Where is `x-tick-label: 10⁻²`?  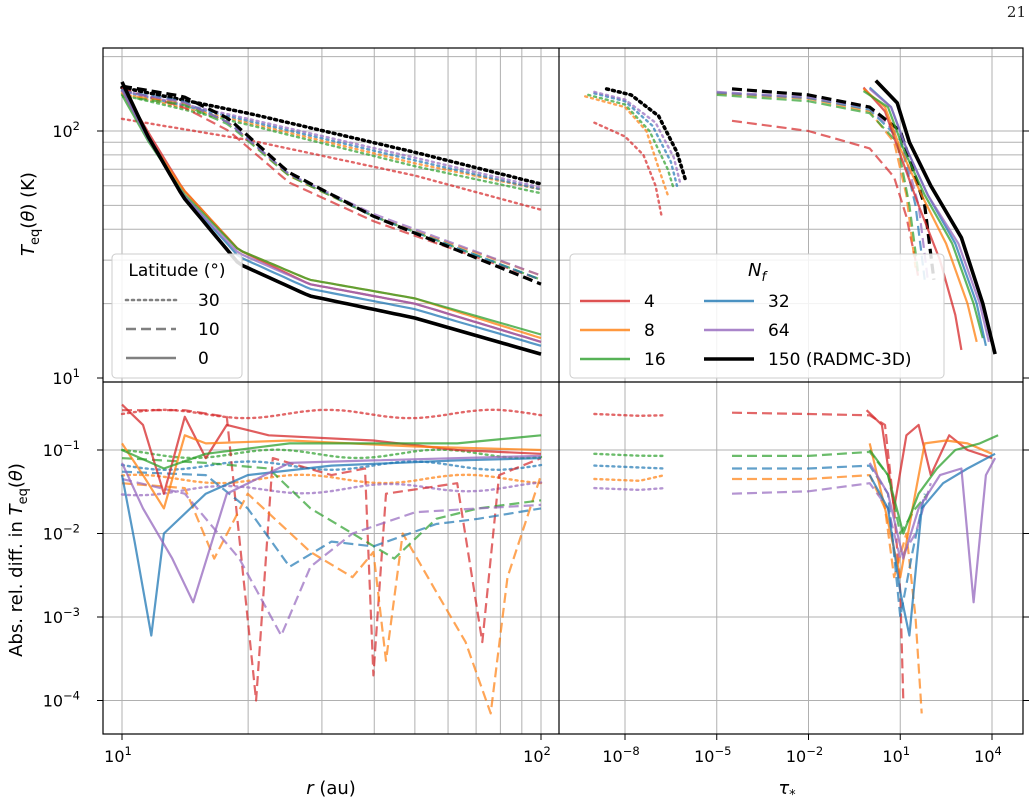 x-tick-label: 10⁻² is located at coordinates (804, 755).